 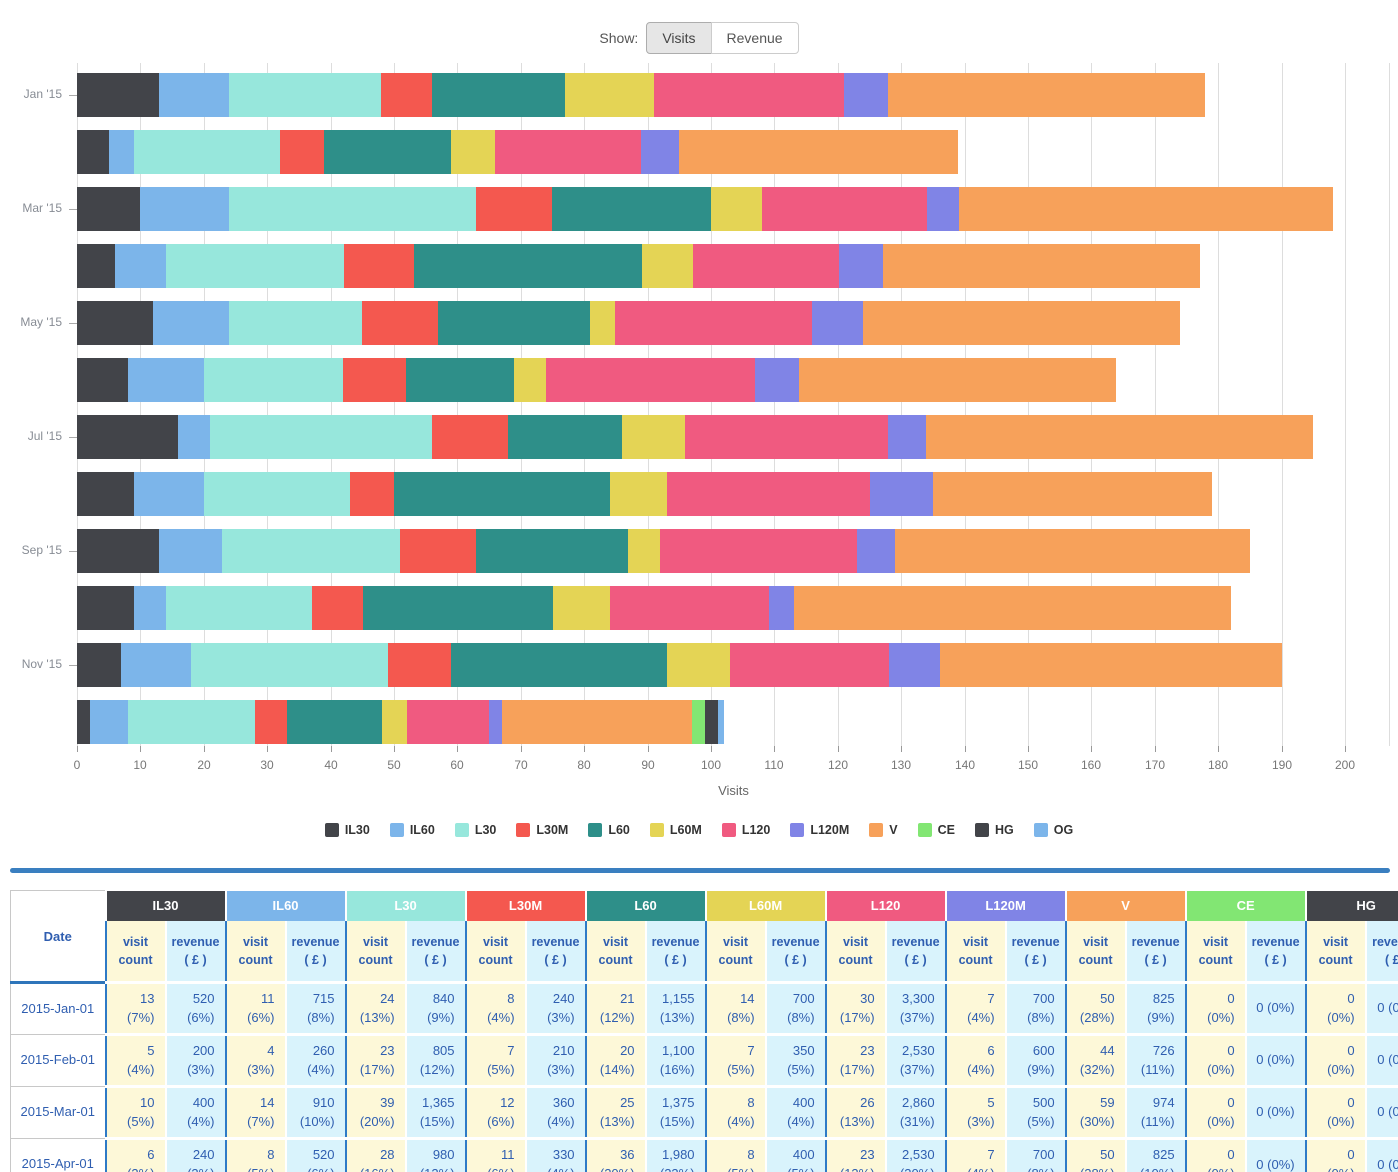 What do you see at coordinates (679, 37) in the screenshot?
I see `visits-toggle-button: Visits` at bounding box center [679, 37].